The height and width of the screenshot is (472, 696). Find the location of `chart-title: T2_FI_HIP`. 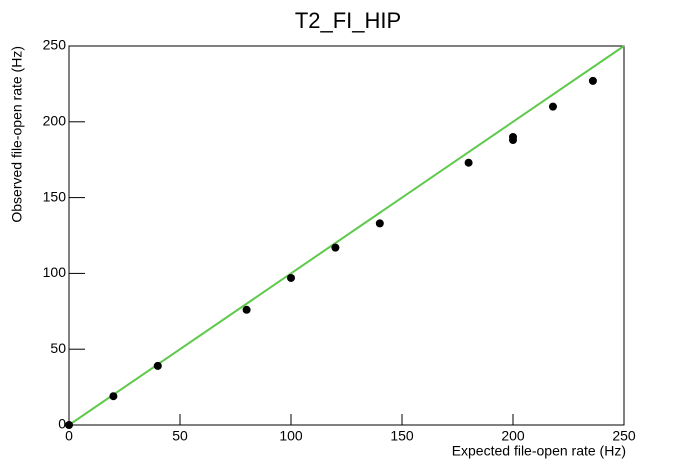

chart-title: T2_FI_HIP is located at coordinates (348, 20).